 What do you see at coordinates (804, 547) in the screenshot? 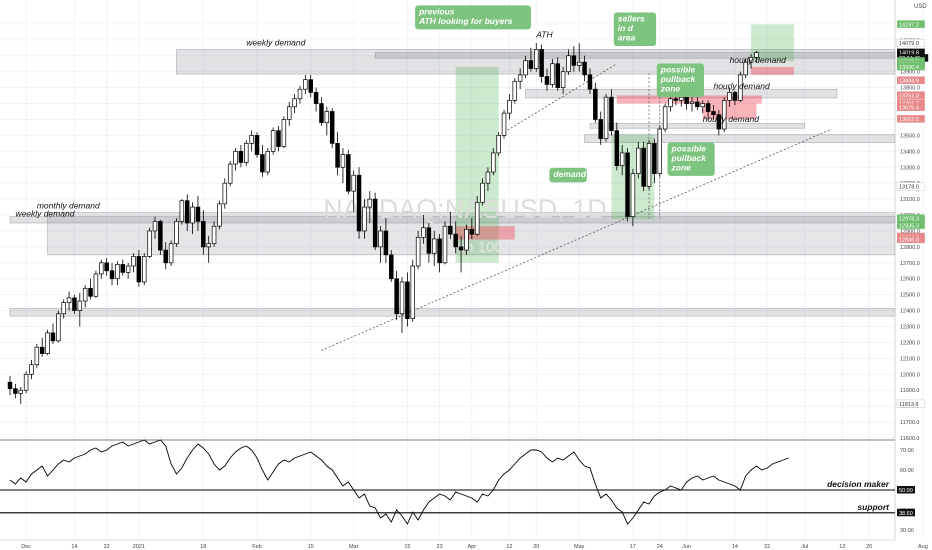
I see `time-tick-label: Jul` at bounding box center [804, 547].